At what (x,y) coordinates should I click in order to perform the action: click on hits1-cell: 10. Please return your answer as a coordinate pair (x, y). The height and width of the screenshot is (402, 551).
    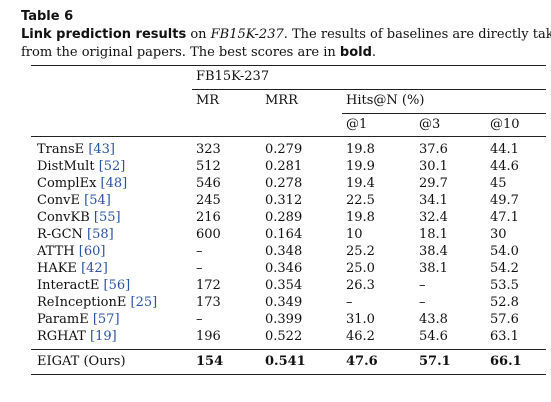
    Looking at the image, I should click on (354, 234).